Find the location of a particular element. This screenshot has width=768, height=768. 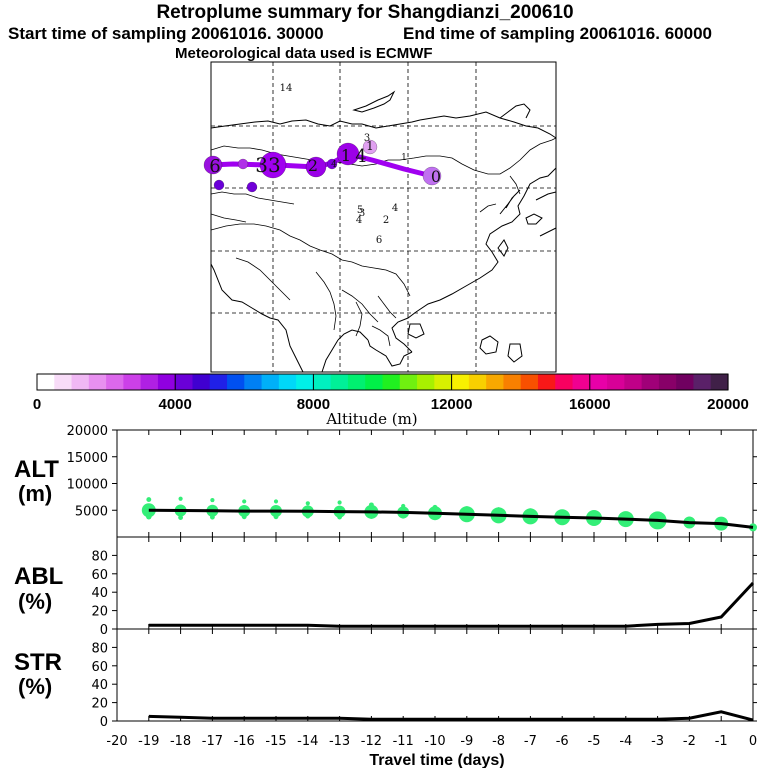

y-tick-label: 20 is located at coordinates (99, 612).